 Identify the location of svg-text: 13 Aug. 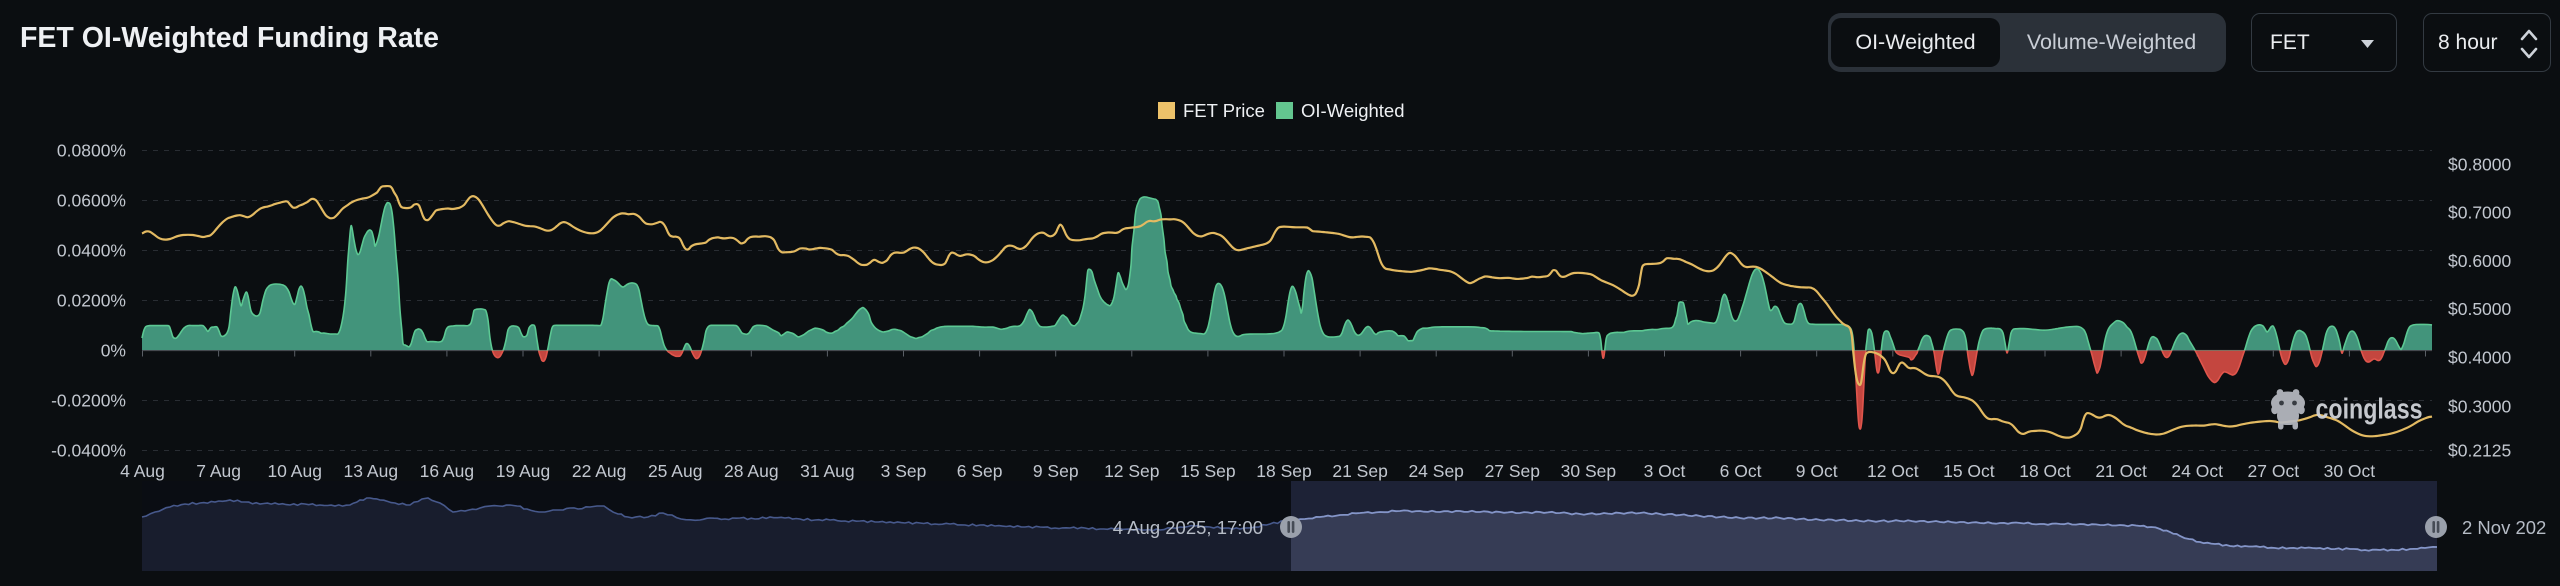
(371, 471).